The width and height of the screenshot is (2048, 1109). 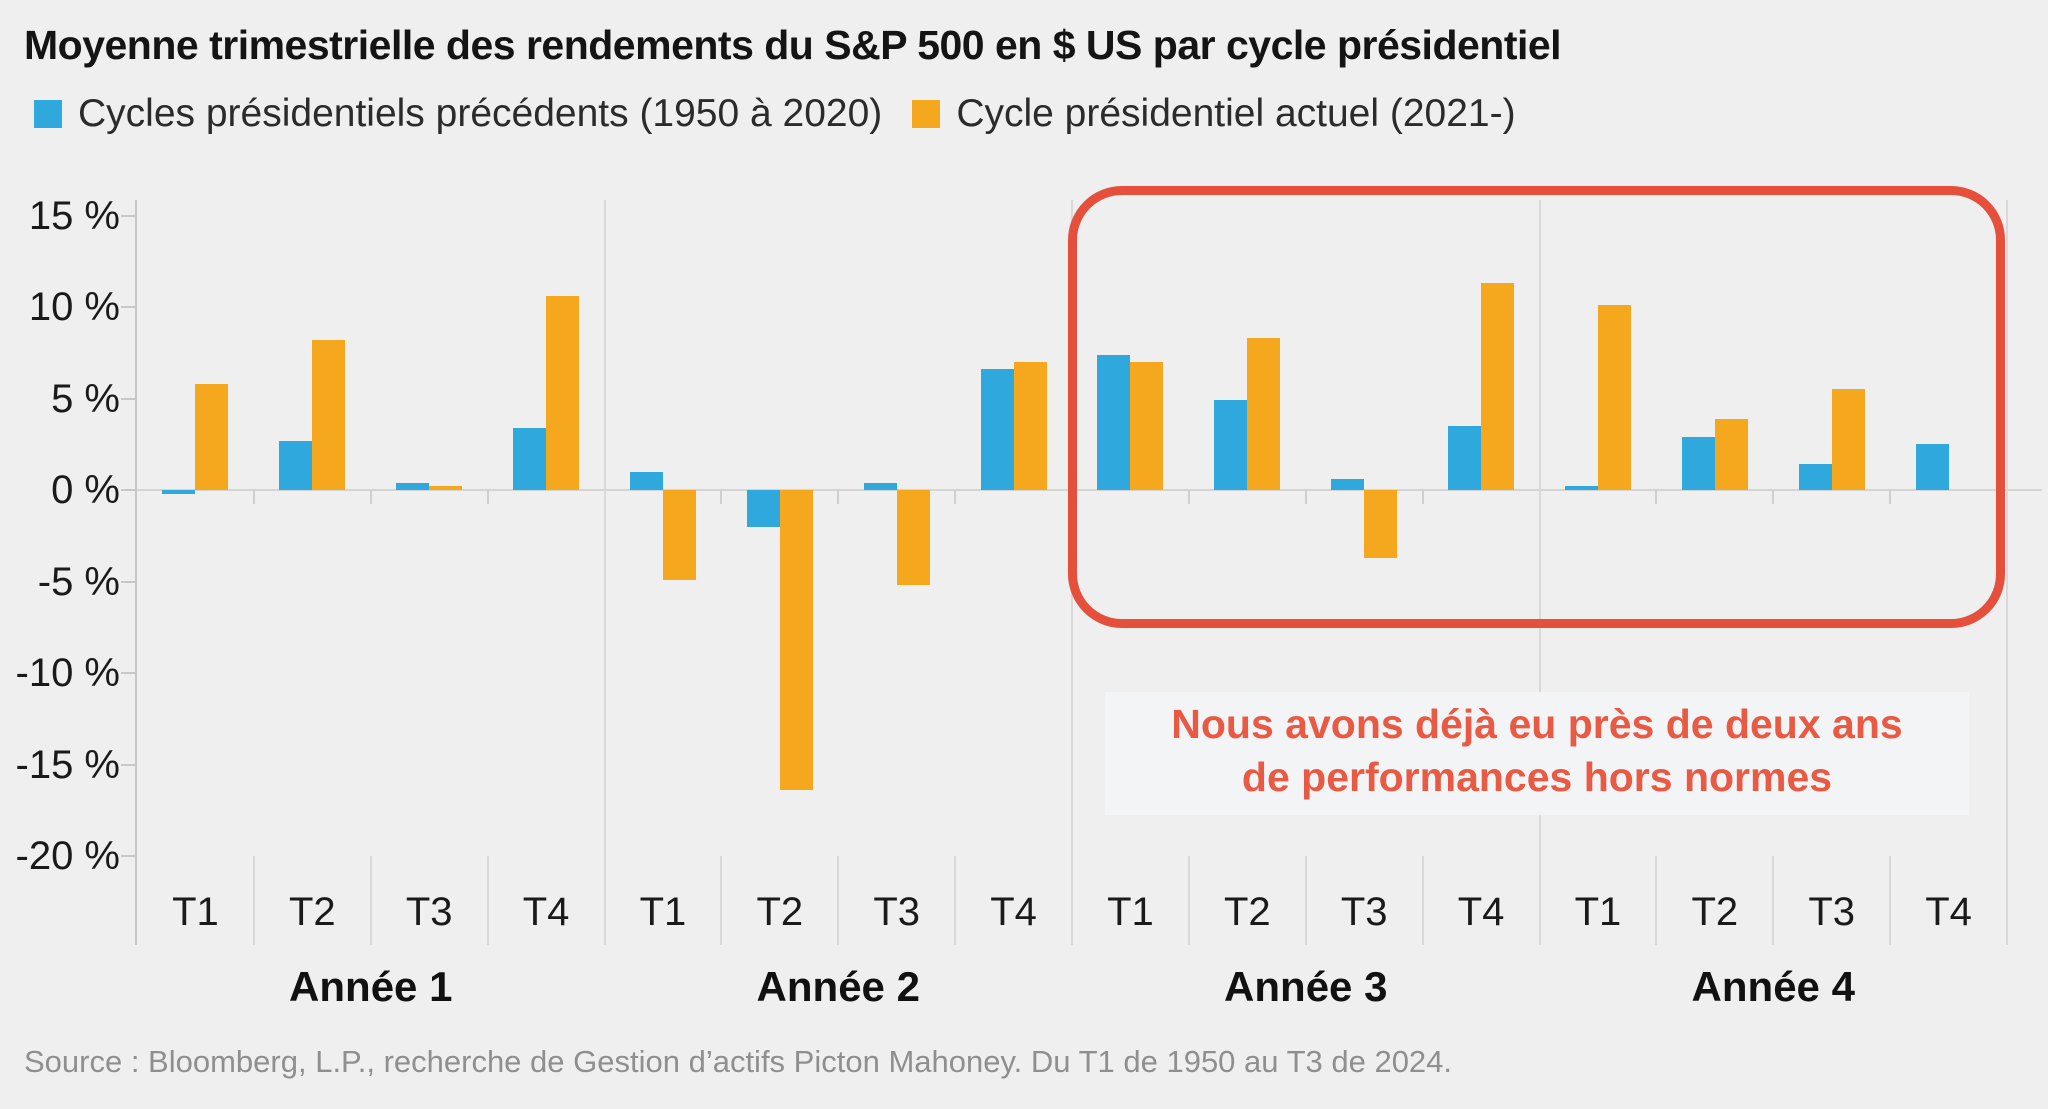 What do you see at coordinates (68, 856) in the screenshot?
I see `y-axis-tick-label: -20 %` at bounding box center [68, 856].